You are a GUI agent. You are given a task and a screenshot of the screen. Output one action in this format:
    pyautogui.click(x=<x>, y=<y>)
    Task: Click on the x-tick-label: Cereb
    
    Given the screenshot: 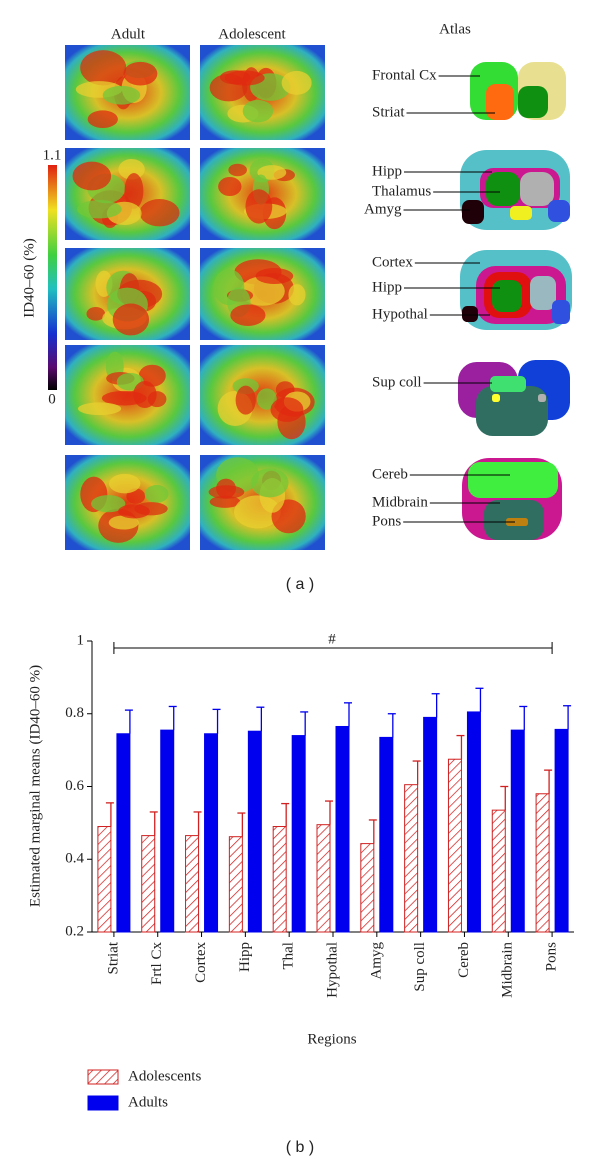 What is the action you would take?
    pyautogui.click(x=464, y=960)
    